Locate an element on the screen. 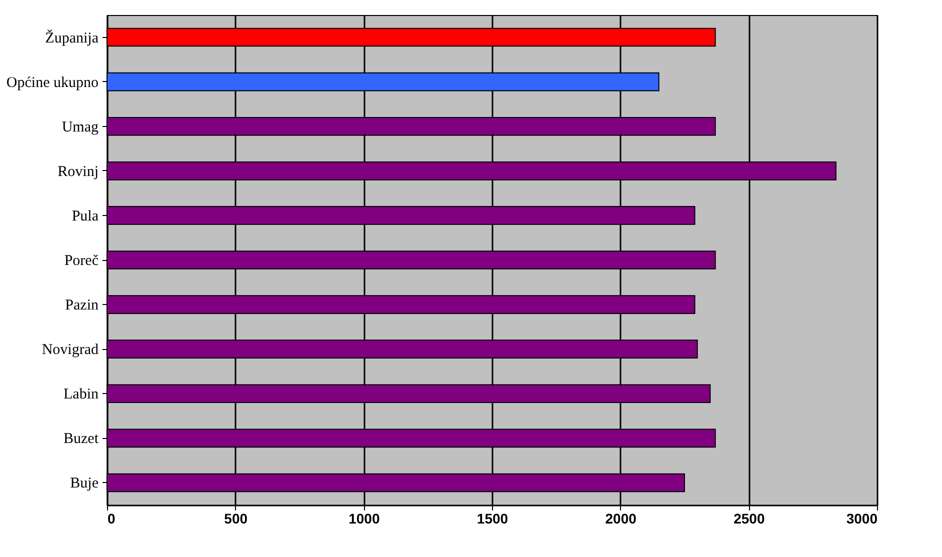  x-tick-label: 2500 is located at coordinates (749, 518).